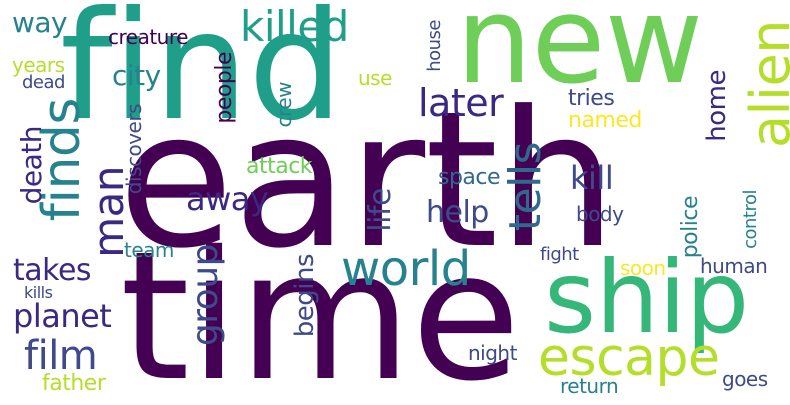 Image resolution: width=790 pixels, height=405 pixels. What do you see at coordinates (31, 165) in the screenshot?
I see `word-death: death` at bounding box center [31, 165].